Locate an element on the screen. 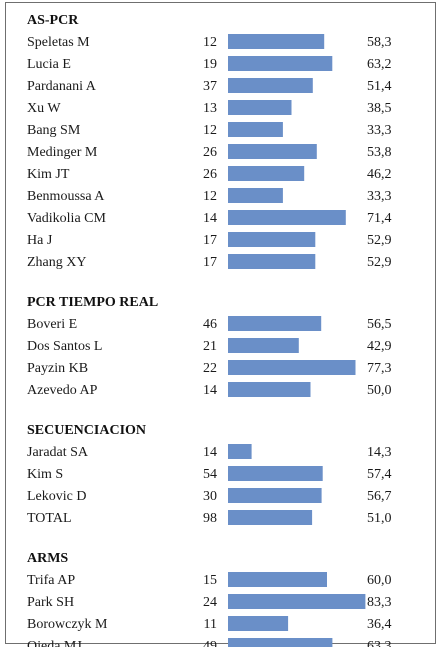  row-value-jaradat-sa: 14,3 is located at coordinates (379, 452).